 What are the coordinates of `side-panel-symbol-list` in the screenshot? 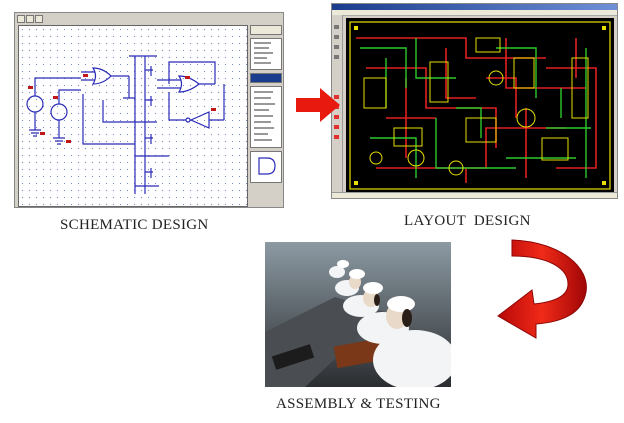 It's located at (266, 117).